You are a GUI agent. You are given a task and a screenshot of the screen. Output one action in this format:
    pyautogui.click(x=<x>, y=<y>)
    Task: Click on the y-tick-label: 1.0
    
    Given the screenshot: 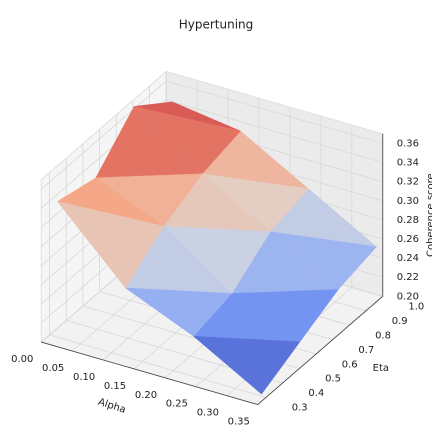 What is the action you would take?
    pyautogui.click(x=416, y=307)
    